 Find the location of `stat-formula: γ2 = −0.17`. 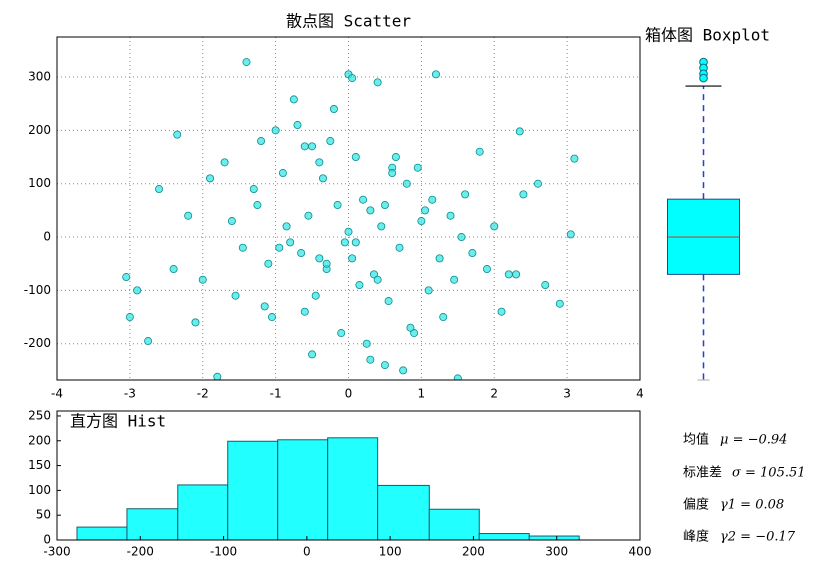

stat-formula: γ2 = −0.17 is located at coordinates (758, 537).